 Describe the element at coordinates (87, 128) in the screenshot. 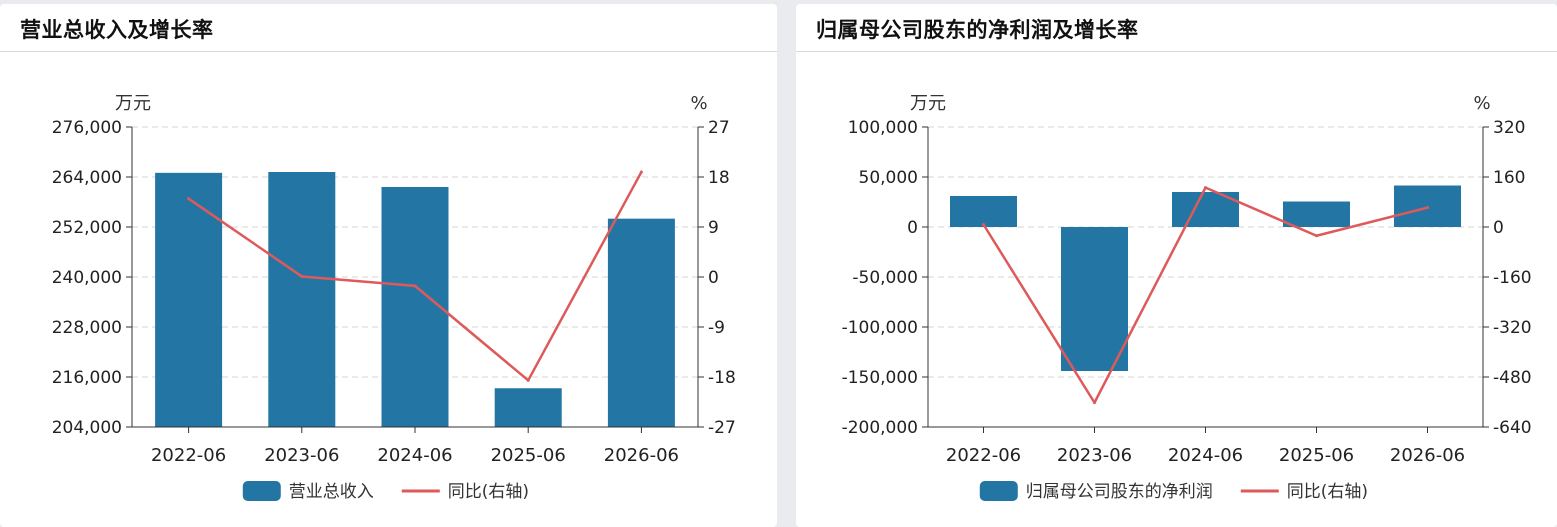

I see `y-tick-label: 276,000` at that location.